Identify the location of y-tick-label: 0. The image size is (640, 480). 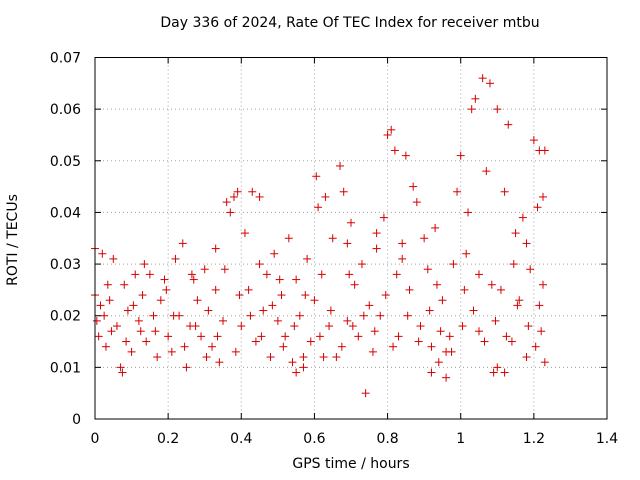
(76, 420).